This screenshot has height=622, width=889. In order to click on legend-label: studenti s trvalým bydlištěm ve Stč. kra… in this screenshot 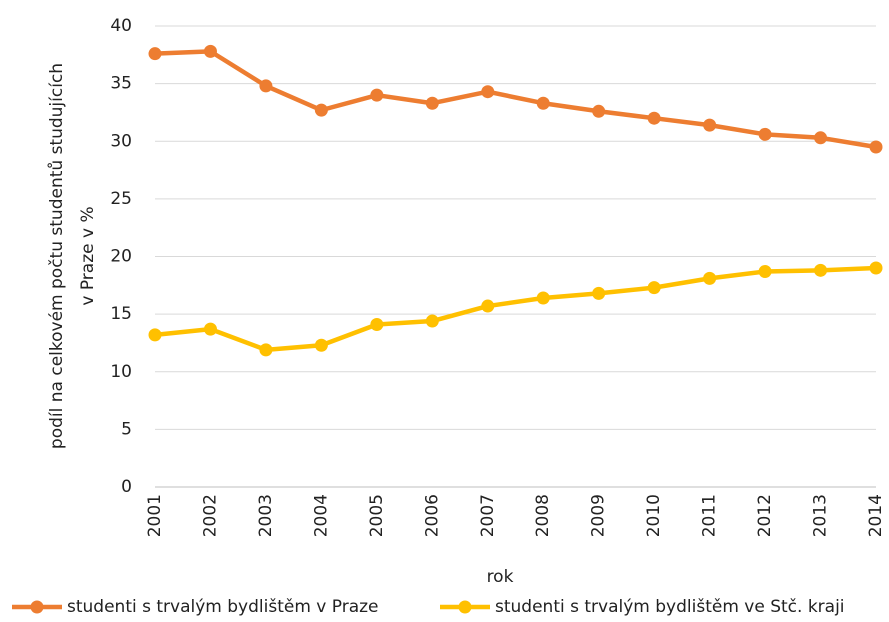, I will do `click(670, 607)`.